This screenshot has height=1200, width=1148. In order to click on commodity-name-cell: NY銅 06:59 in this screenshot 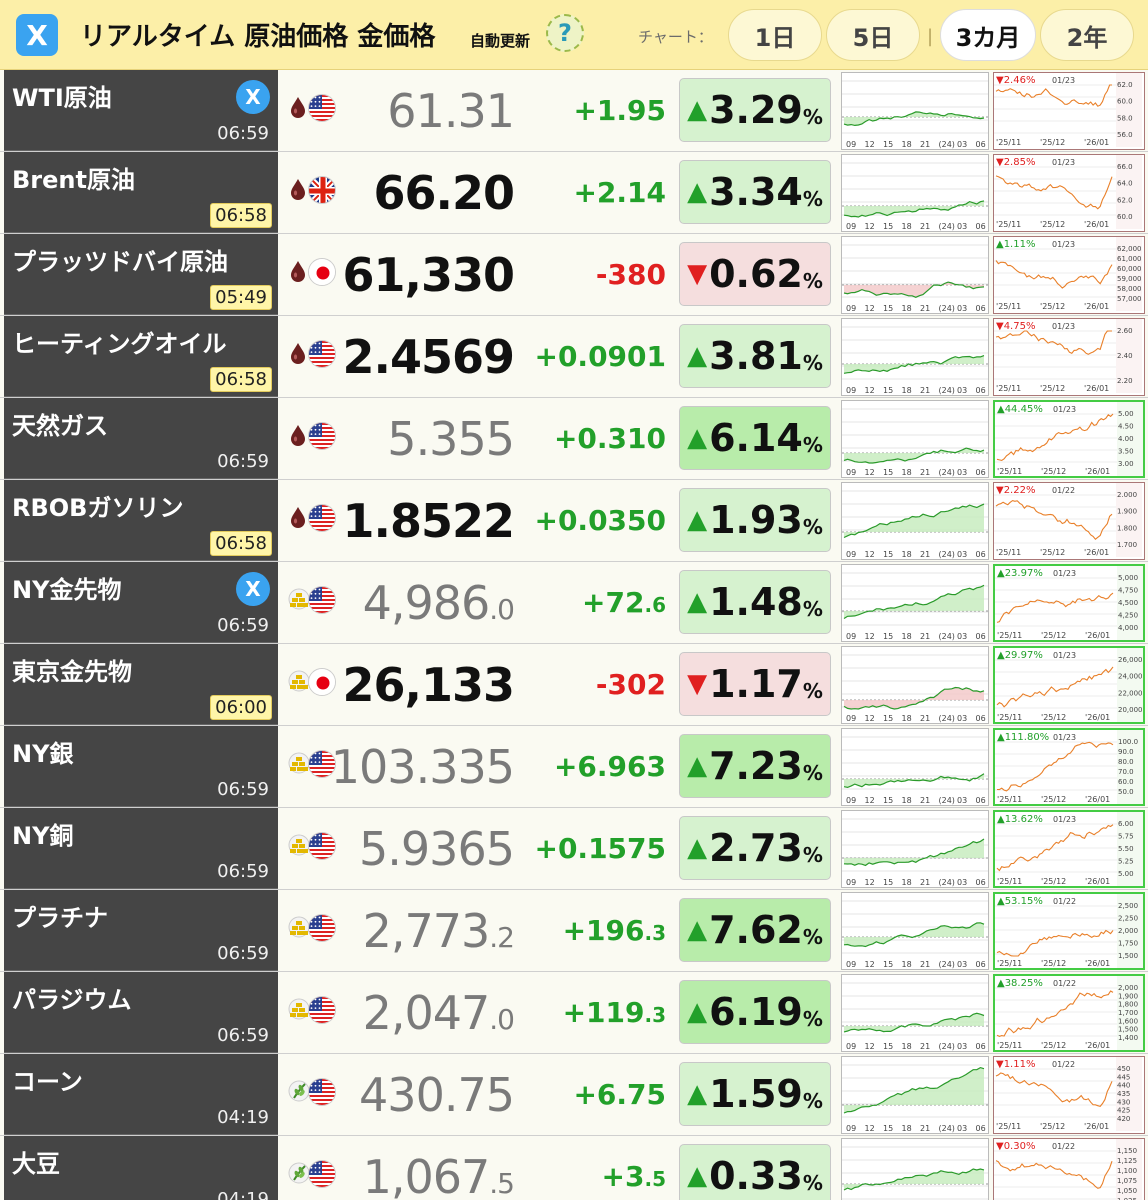, I will do `click(141, 848)`.